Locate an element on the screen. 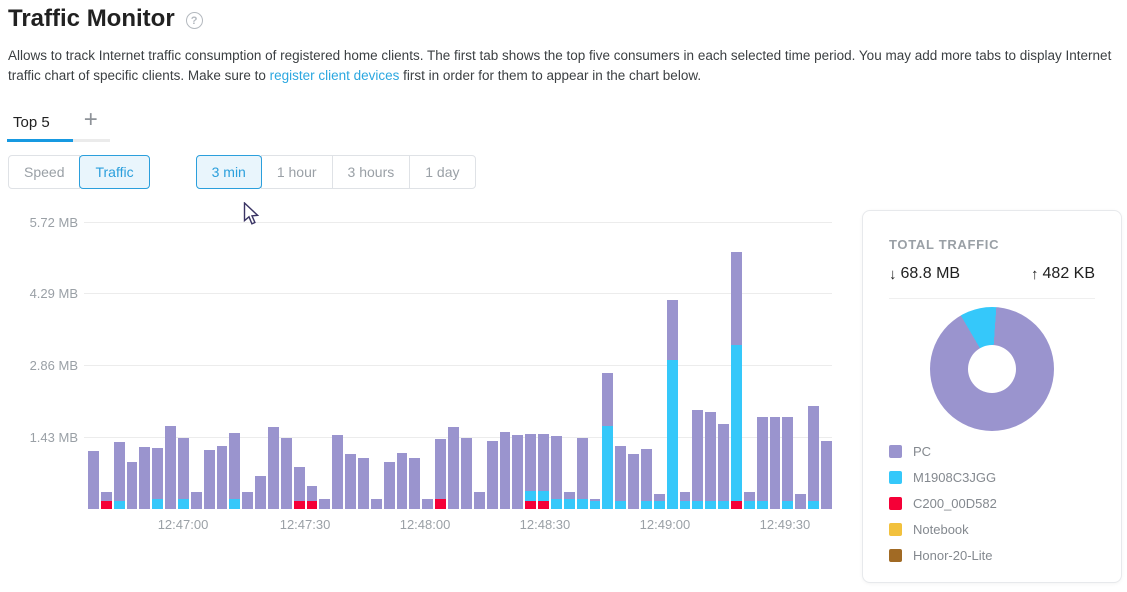  x-axis-tick: 12:47:00 is located at coordinates (183, 524).